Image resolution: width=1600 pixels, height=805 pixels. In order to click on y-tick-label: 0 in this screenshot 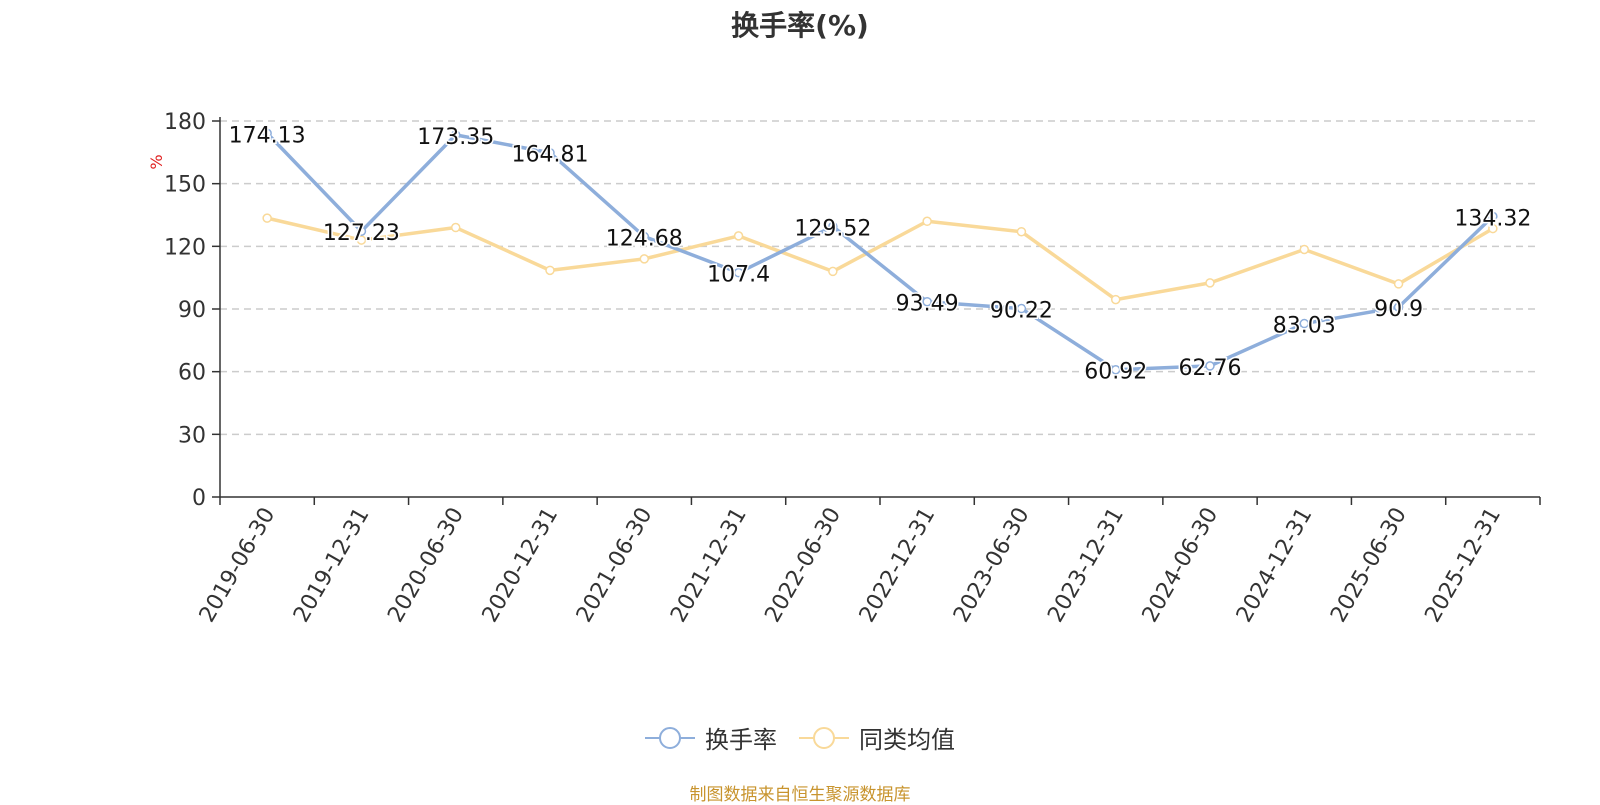, I will do `click(199, 498)`.